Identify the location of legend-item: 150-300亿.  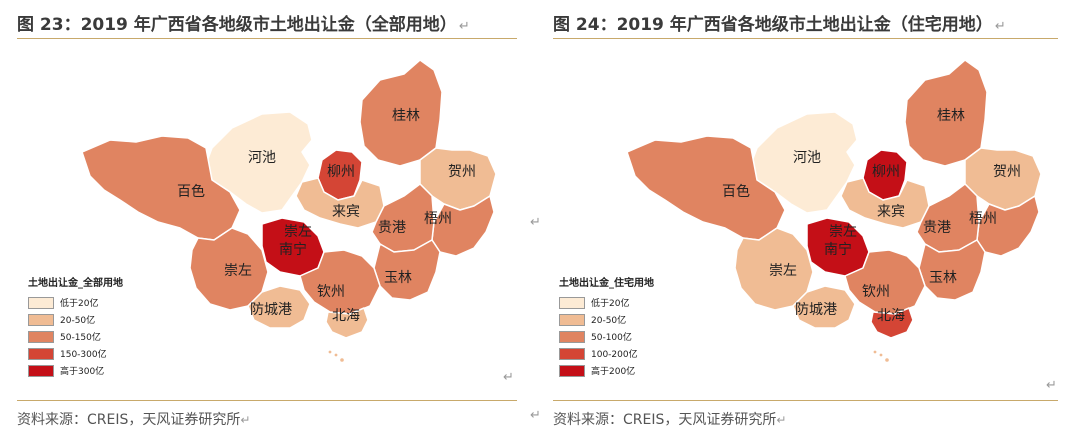
(75, 353).